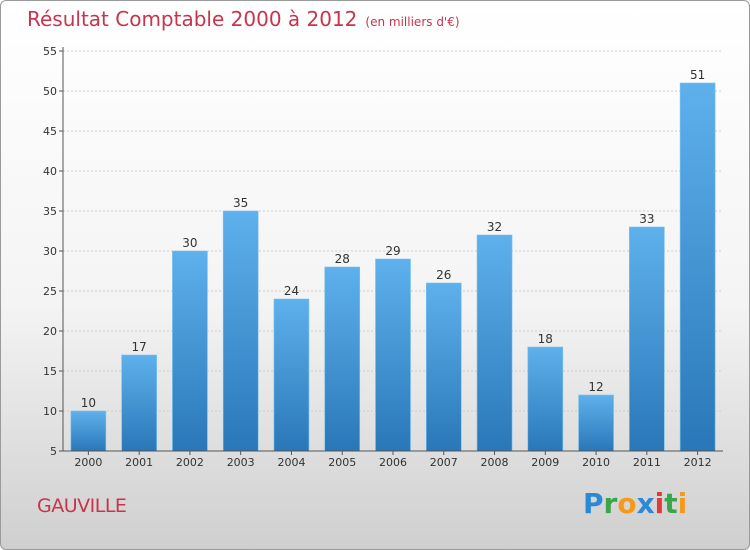 This screenshot has height=550, width=750. Describe the element at coordinates (671, 503) in the screenshot. I see `logo-letter: t` at that location.